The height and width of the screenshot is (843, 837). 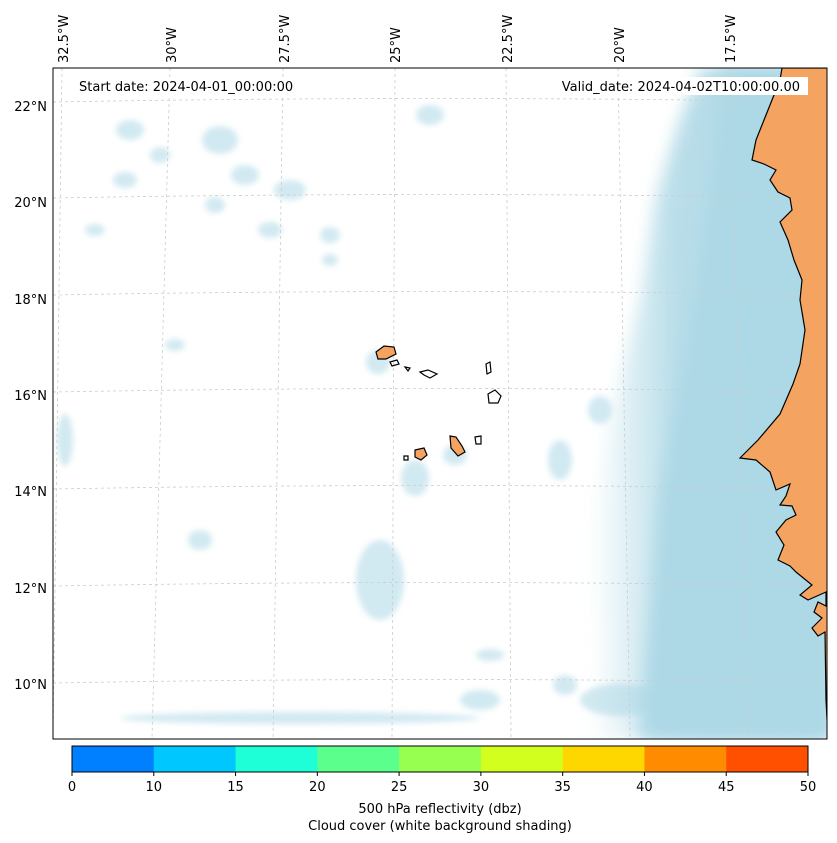 What do you see at coordinates (494, 396) in the screenshot?
I see `island-boa-vista` at bounding box center [494, 396].